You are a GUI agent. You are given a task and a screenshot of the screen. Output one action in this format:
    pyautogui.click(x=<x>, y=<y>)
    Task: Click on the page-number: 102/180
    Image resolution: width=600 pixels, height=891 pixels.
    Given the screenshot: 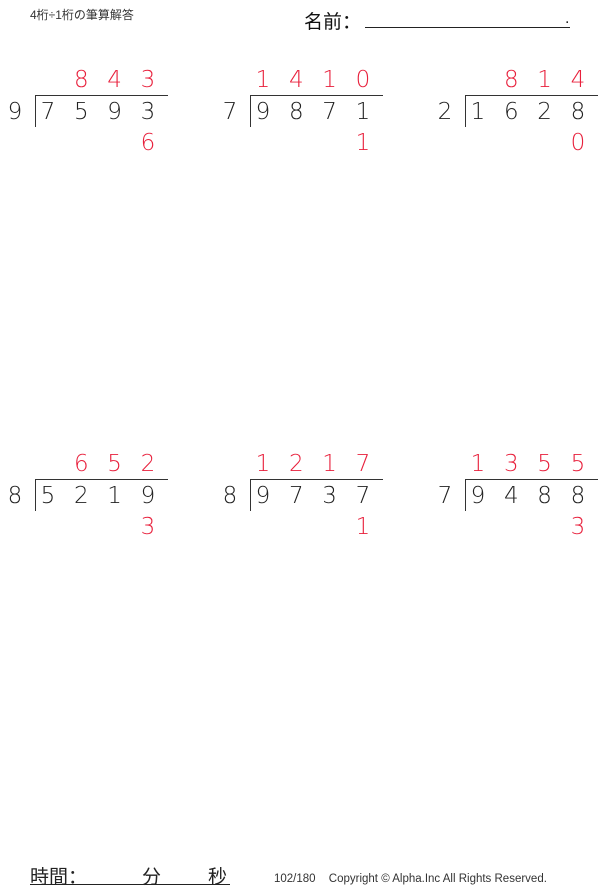 What is the action you would take?
    pyautogui.click(x=295, y=879)
    